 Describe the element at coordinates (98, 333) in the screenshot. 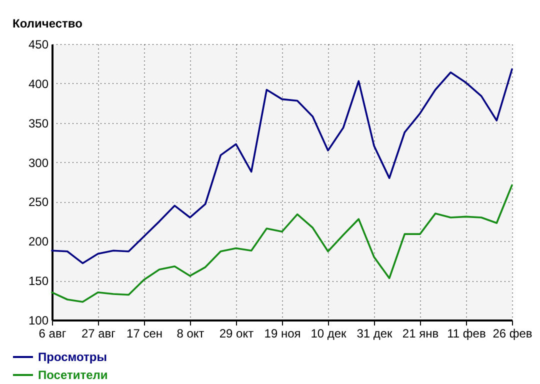

I see `x-tick-label: 27 авг` at that location.